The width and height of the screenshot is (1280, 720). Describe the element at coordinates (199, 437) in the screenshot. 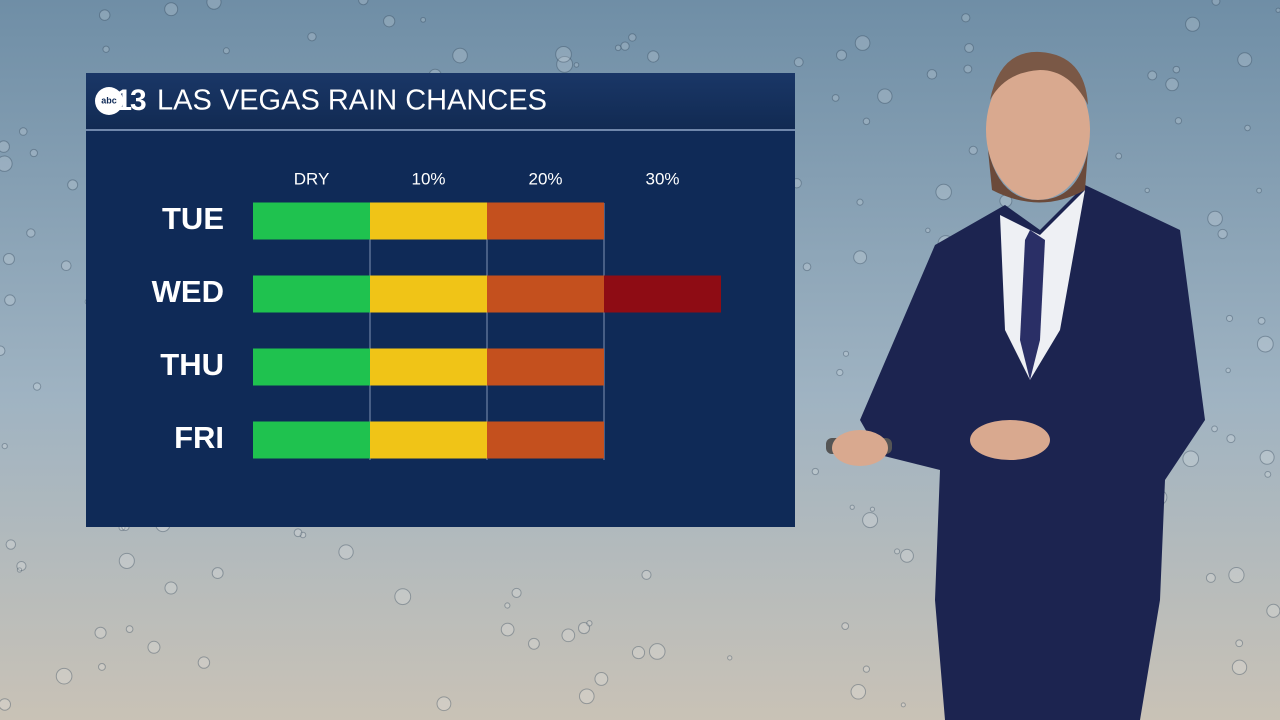

I see `category-label: FRI` at that location.